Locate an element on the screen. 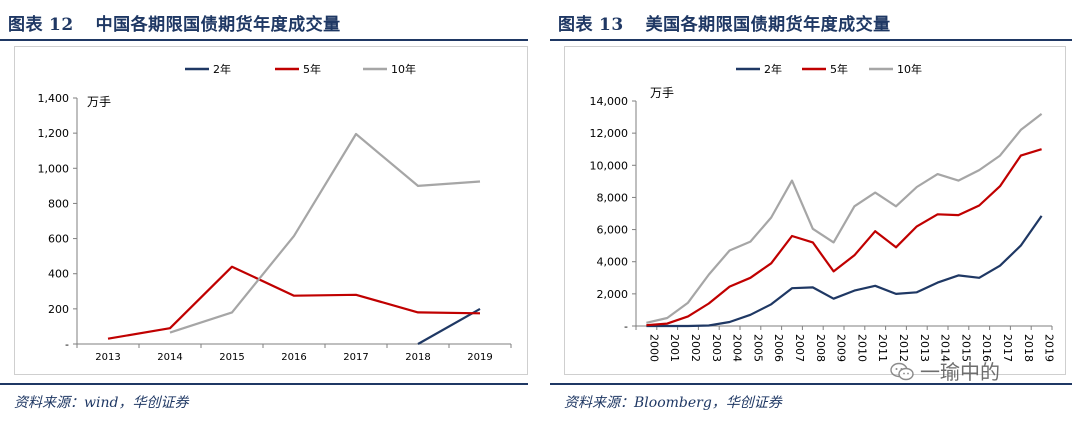  left-legend-label-1: 2年 is located at coordinates (222, 69).